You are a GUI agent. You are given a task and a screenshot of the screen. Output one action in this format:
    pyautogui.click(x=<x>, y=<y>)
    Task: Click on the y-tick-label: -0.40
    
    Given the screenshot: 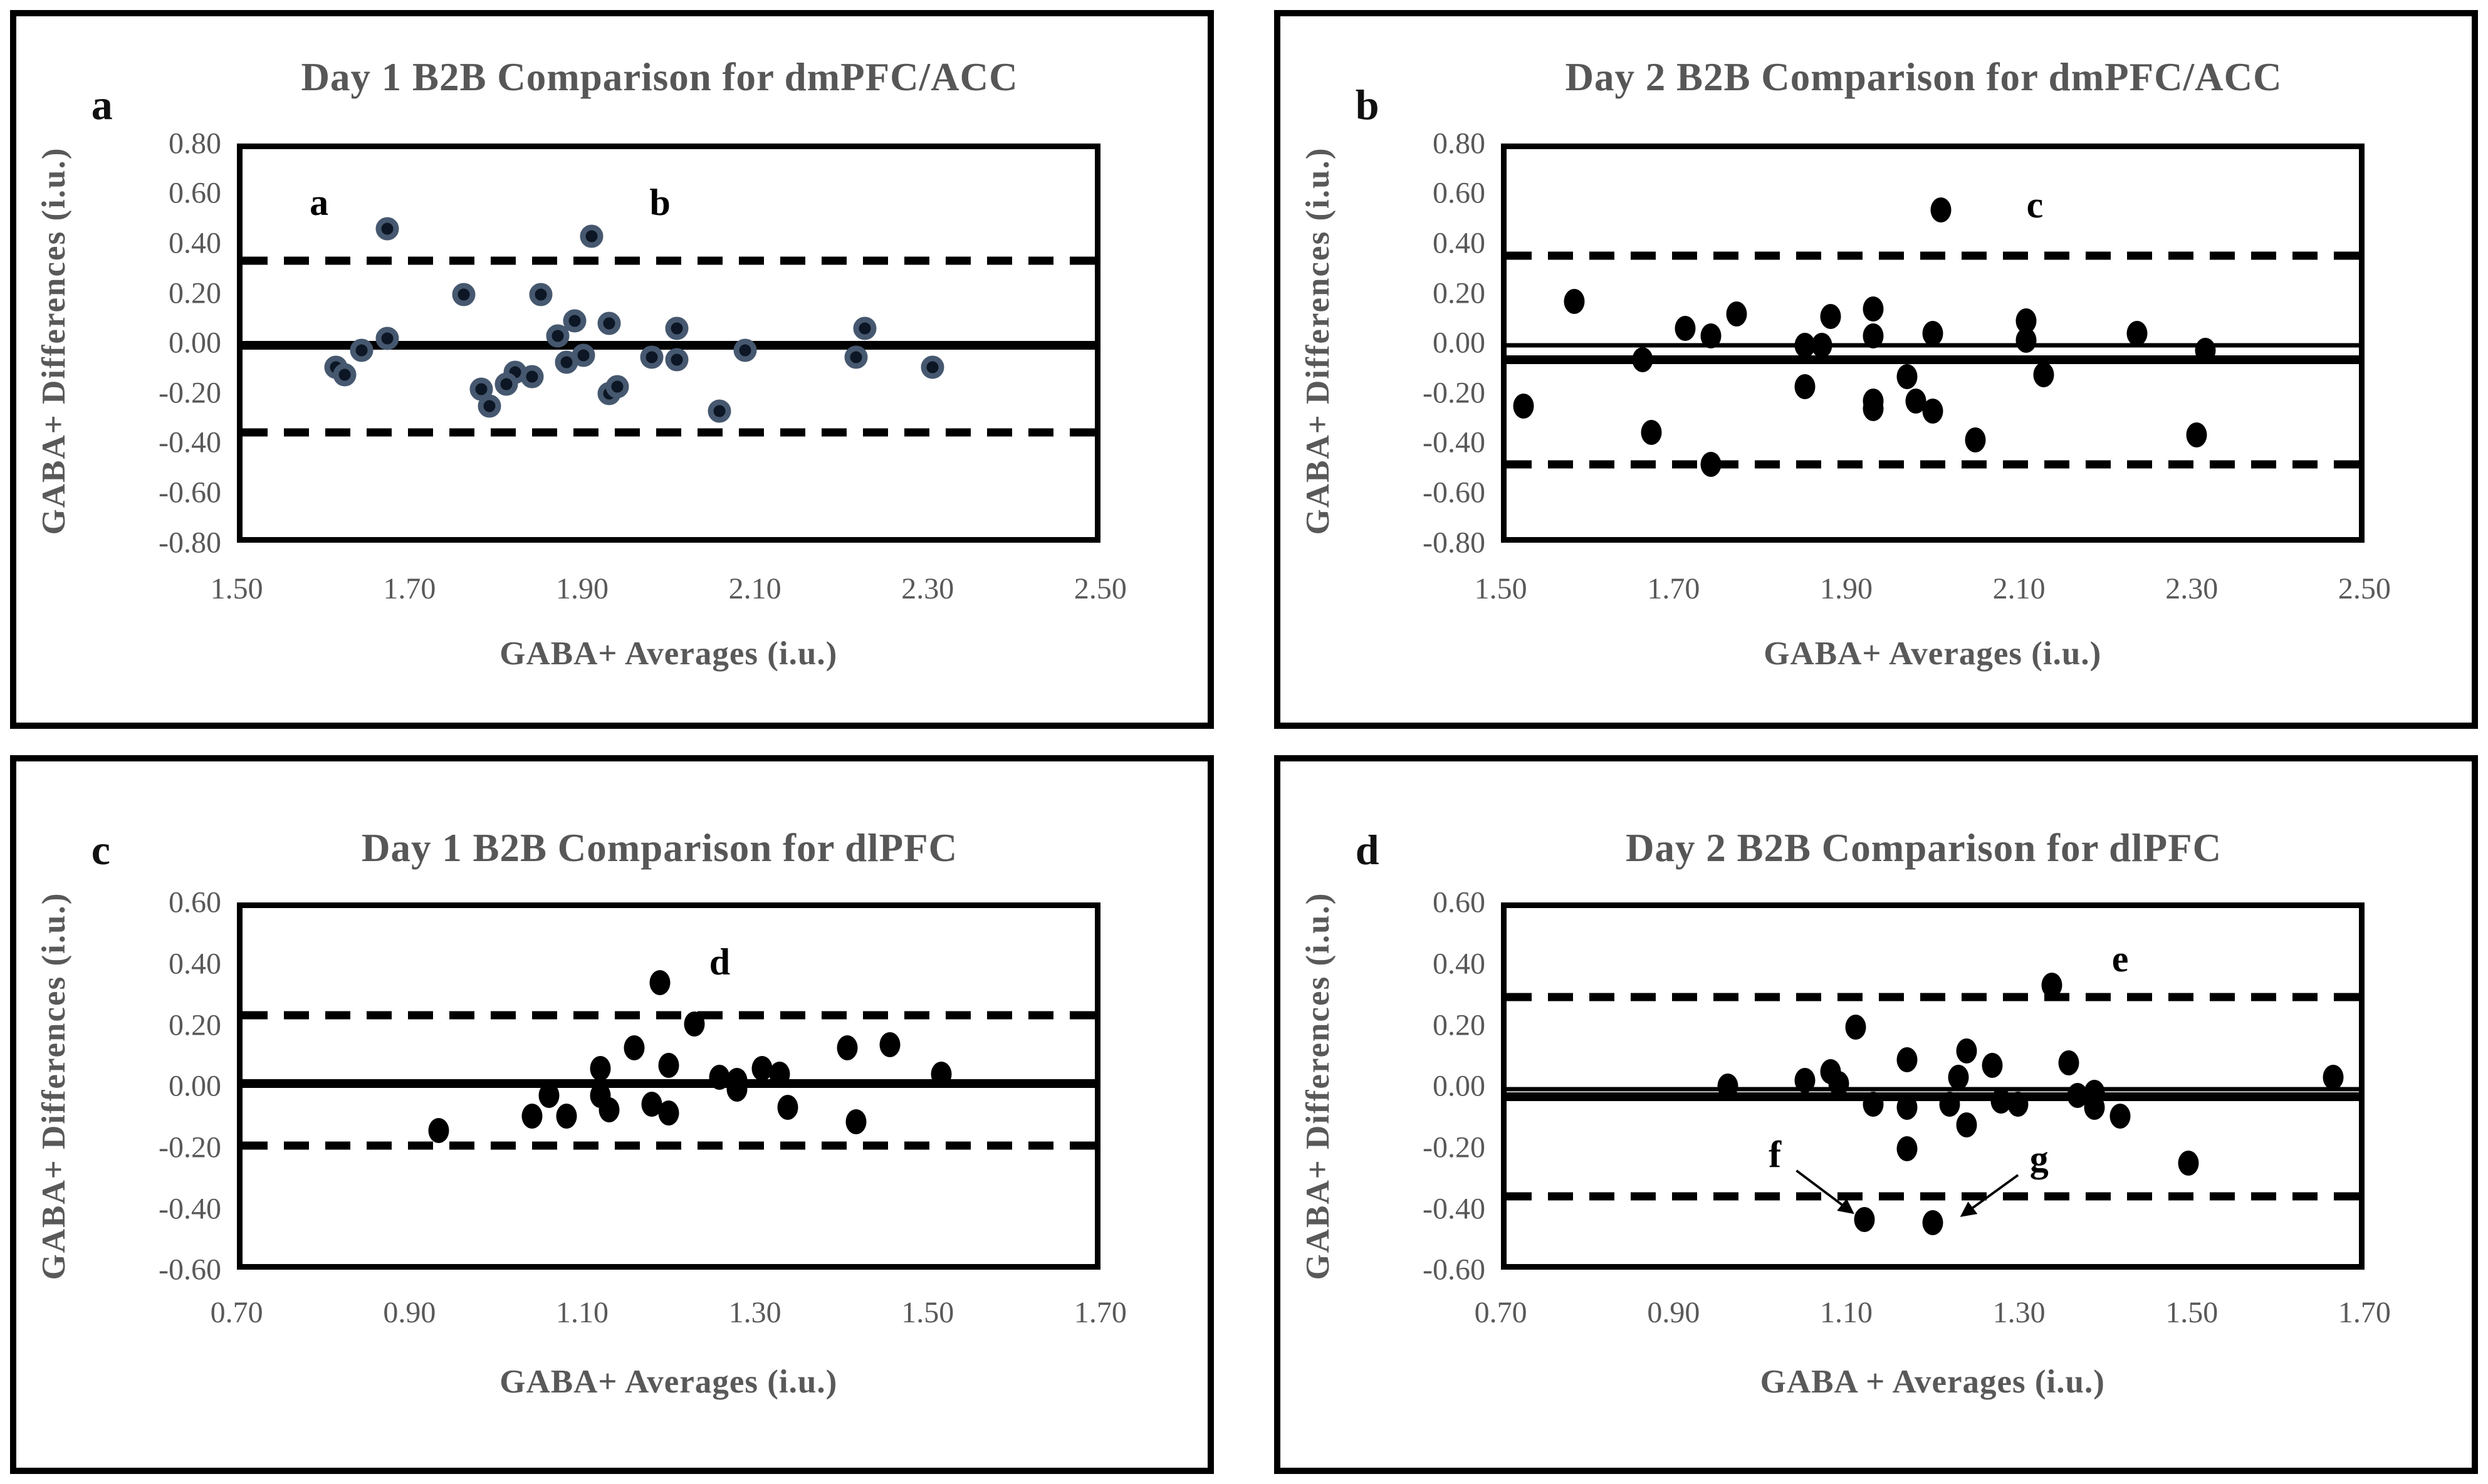 What is the action you would take?
    pyautogui.click(x=1453, y=1209)
    